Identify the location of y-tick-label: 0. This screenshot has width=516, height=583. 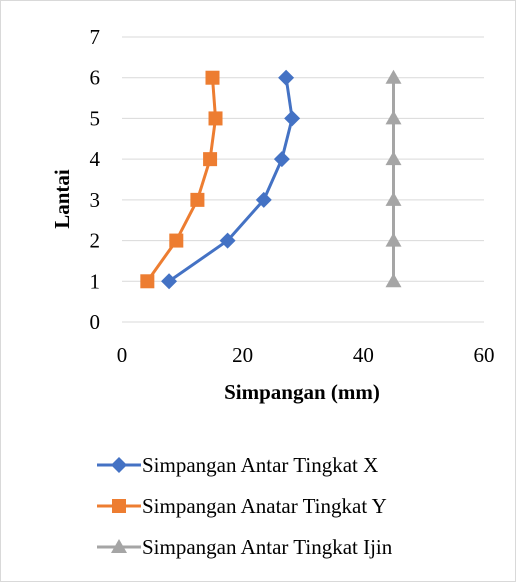
(95, 322).